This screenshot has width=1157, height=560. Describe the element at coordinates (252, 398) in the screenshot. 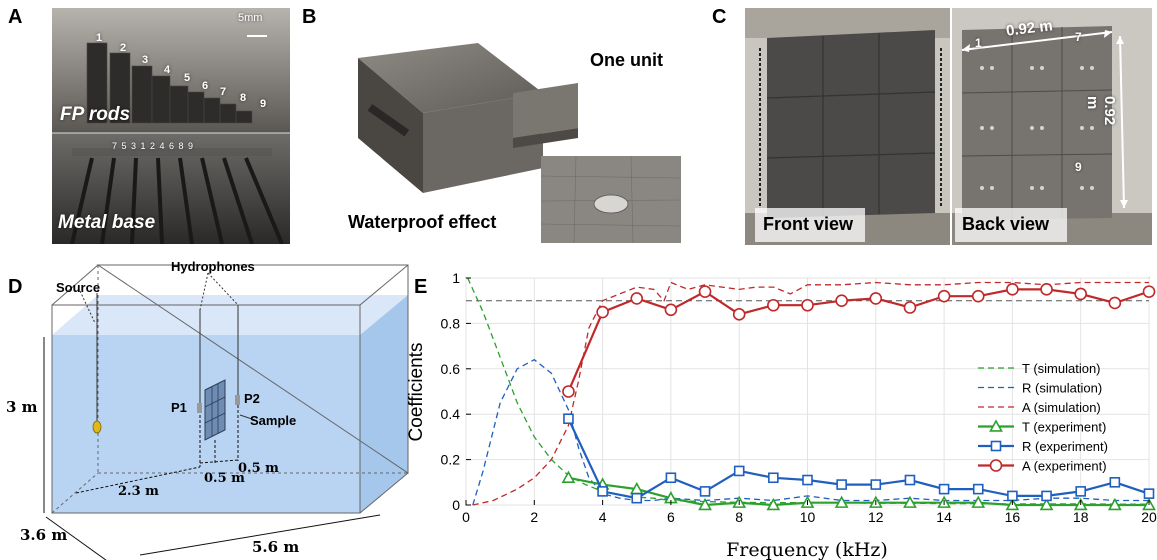

I see `p2-label: P2` at that location.